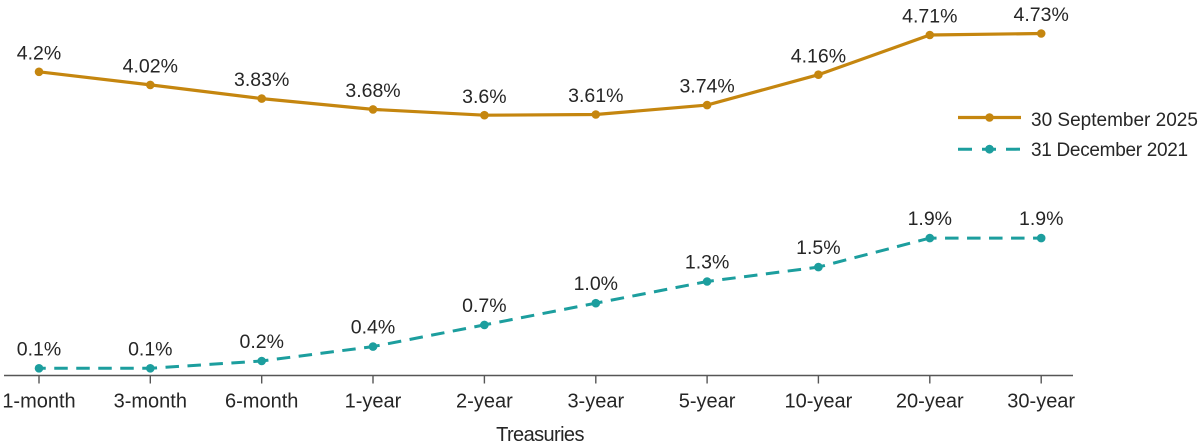 This screenshot has height=447, width=1200. I want to click on svg-text: 1-year, so click(373, 402).